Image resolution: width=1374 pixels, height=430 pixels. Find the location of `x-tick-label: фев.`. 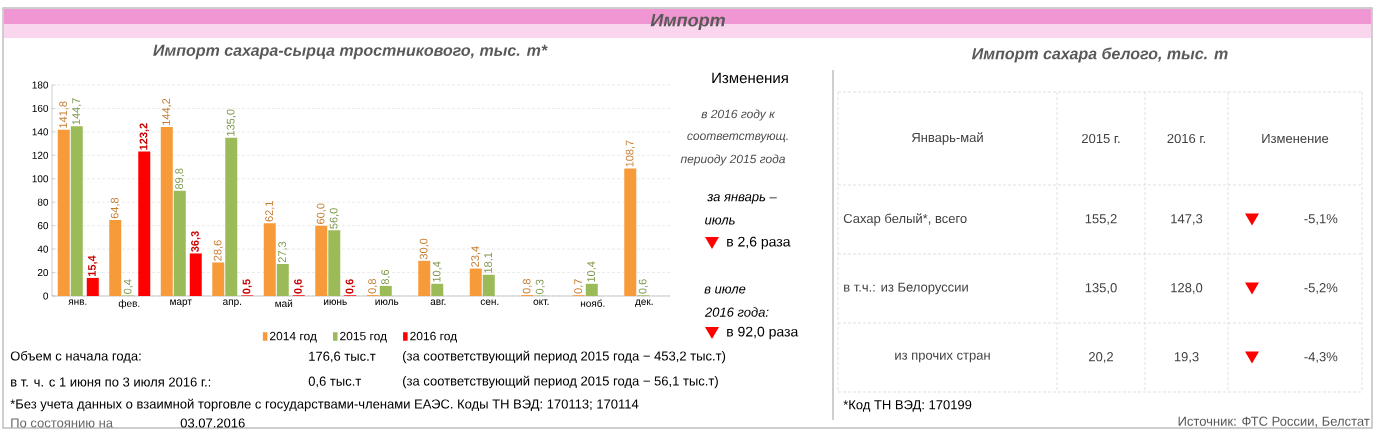

x-tick-label: фев. is located at coordinates (129, 304).